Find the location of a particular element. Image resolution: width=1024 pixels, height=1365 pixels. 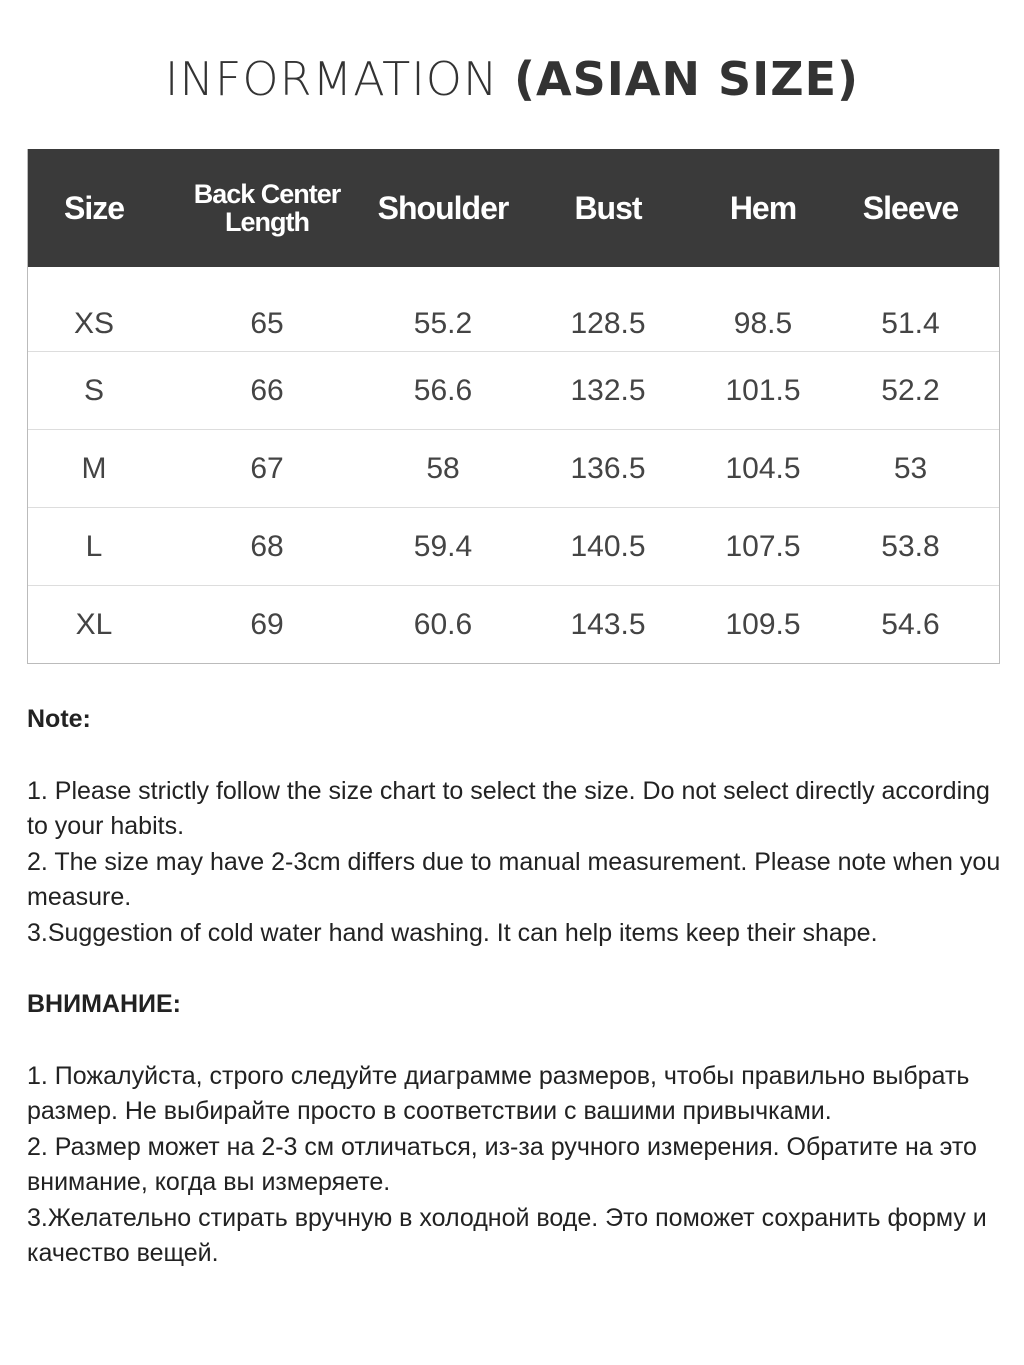

table-cell: 53 is located at coordinates (910, 468).